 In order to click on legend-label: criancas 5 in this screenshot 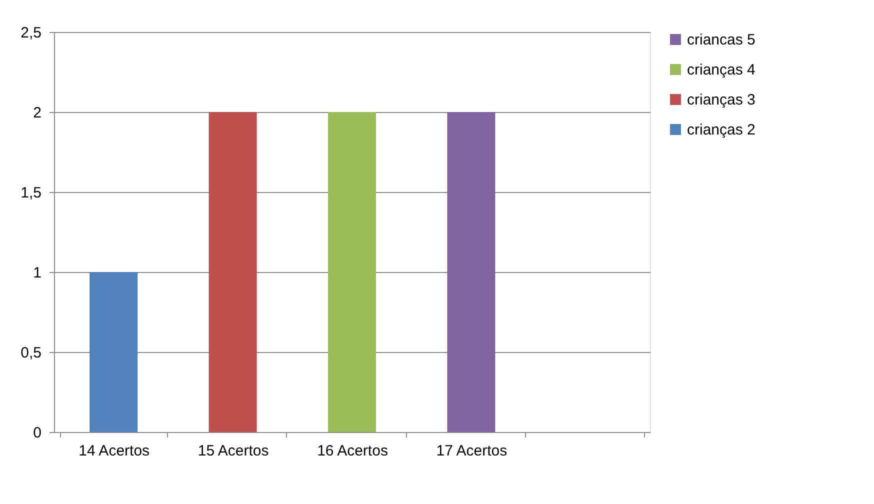, I will do `click(721, 40)`.